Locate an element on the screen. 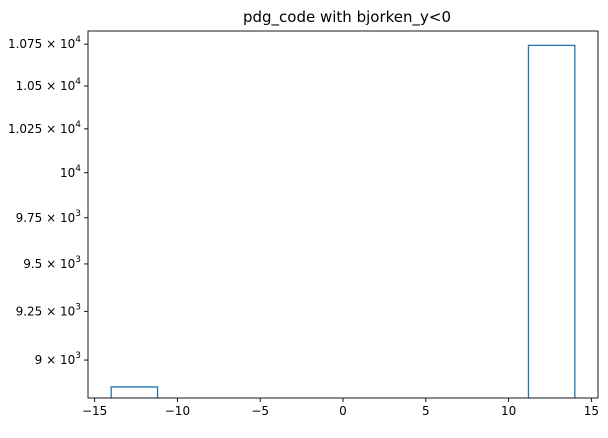 The image size is (608, 438). x-tick-label-5: 10 is located at coordinates (508, 411).